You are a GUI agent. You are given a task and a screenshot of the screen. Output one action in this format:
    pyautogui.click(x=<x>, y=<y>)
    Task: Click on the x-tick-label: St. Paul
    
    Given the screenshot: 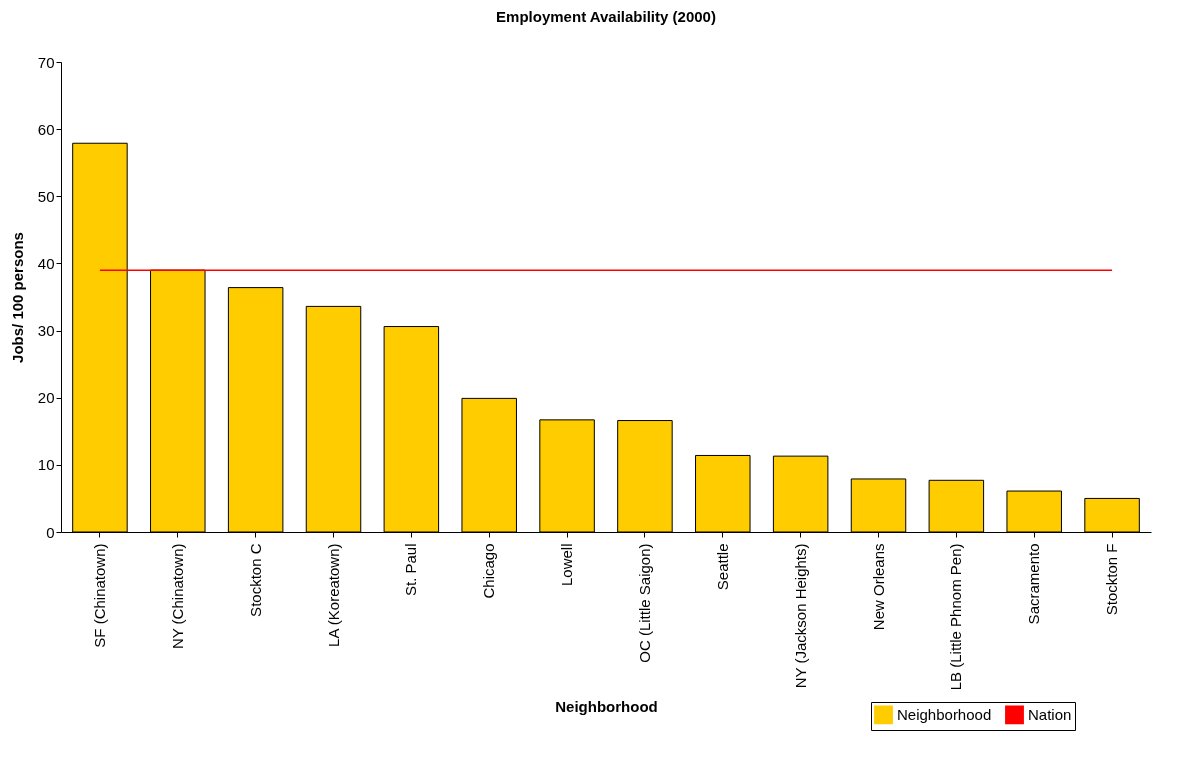 What is the action you would take?
    pyautogui.click(x=411, y=570)
    